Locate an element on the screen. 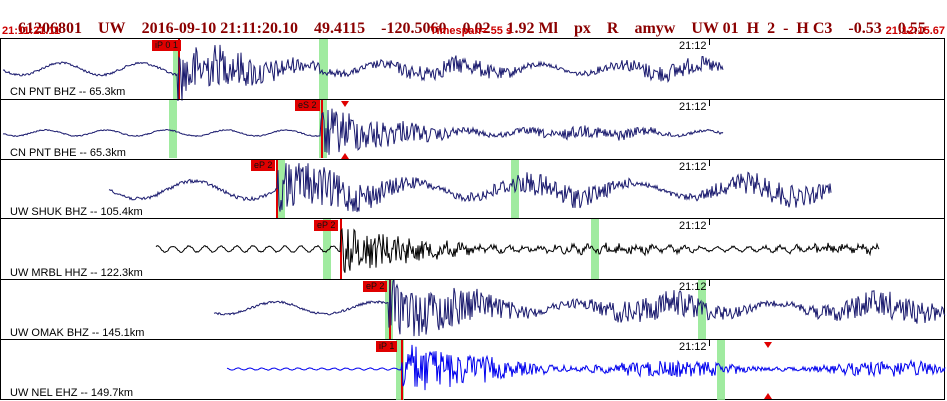  start-time: 21:11:21.11 is located at coordinates (31, 31).